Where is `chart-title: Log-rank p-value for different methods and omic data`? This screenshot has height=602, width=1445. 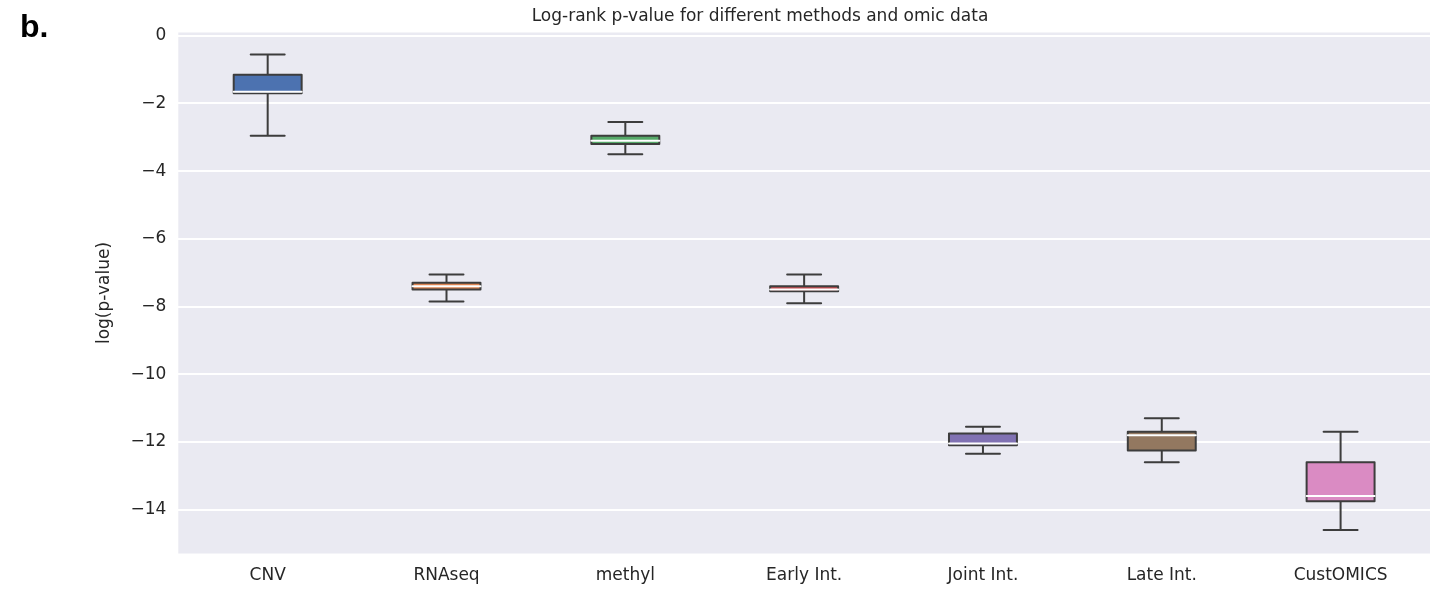
chart-title: Log-rank p-value for different methods and omic data is located at coordinates (760, 14).